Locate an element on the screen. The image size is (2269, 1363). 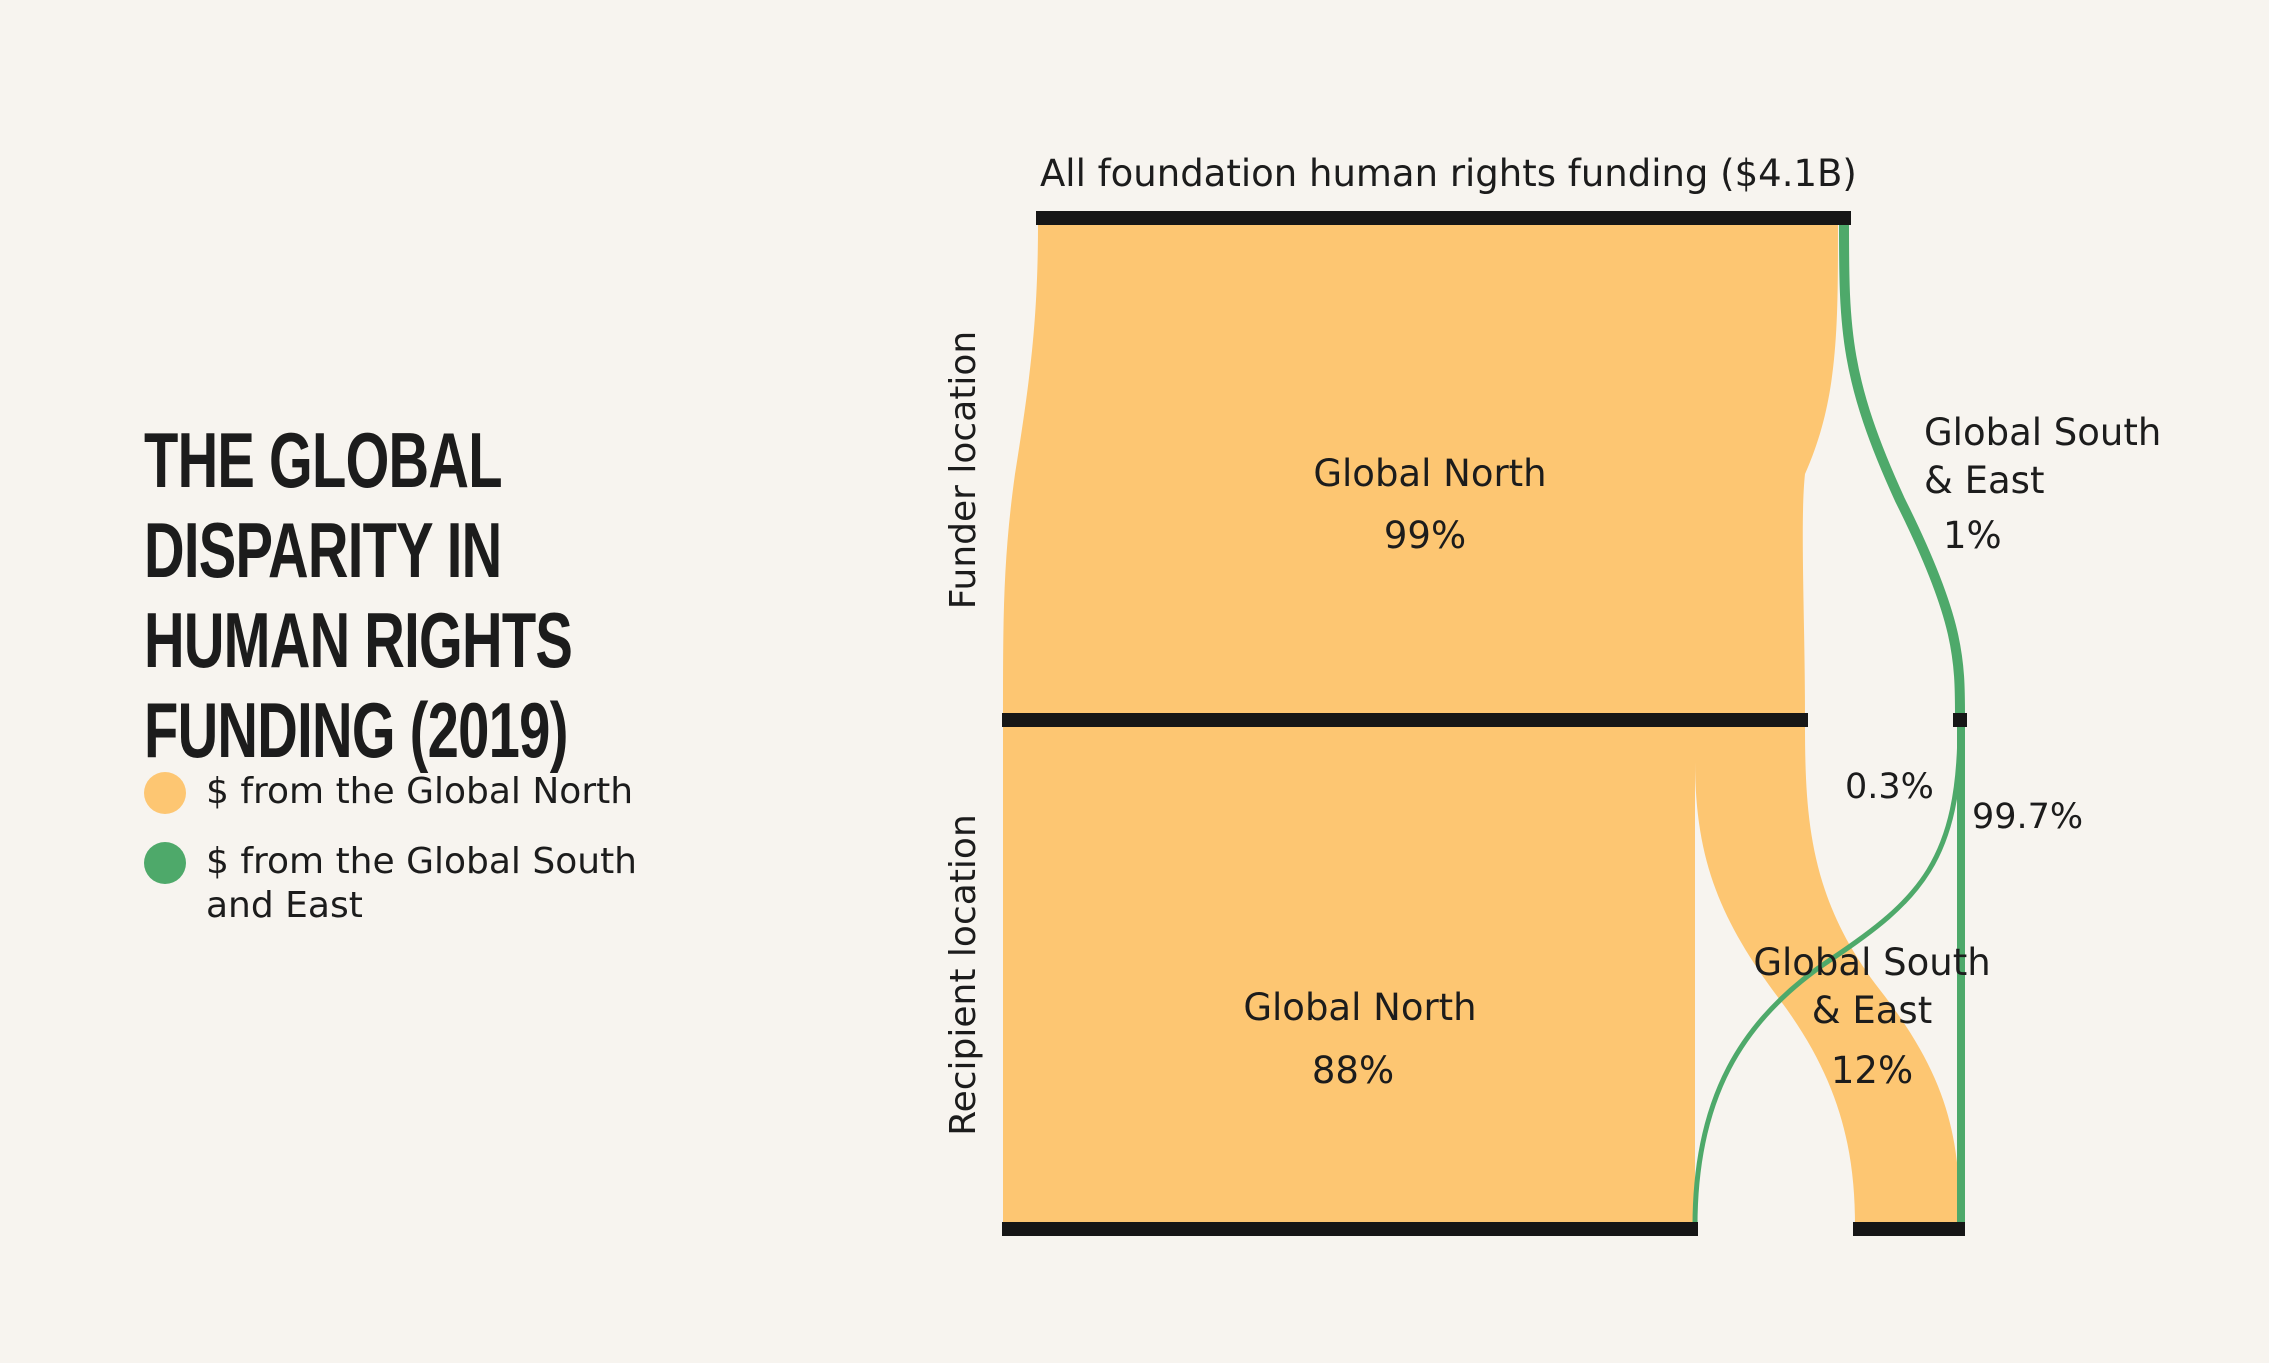
recipient-north-pct: 88% is located at coordinates (1353, 1070).